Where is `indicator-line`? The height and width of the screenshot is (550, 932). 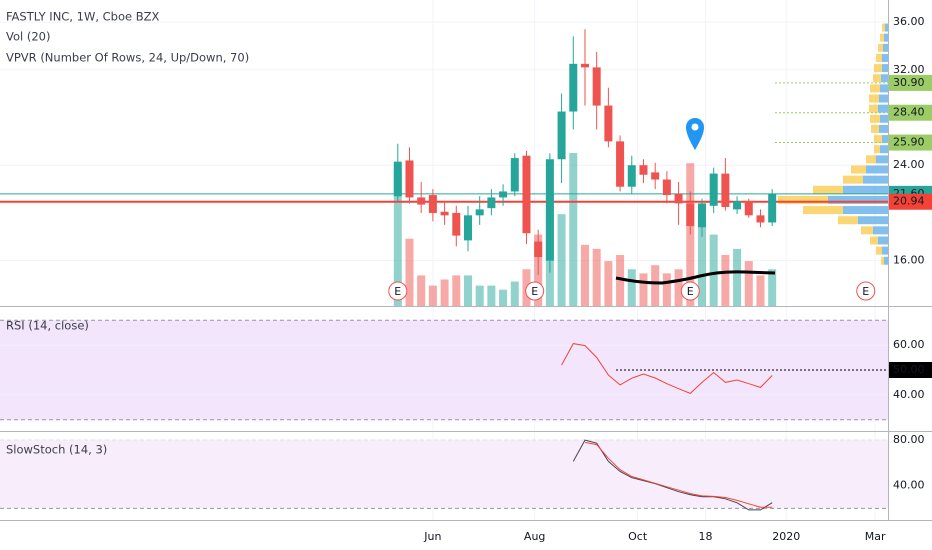 indicator-line is located at coordinates (672, 475).